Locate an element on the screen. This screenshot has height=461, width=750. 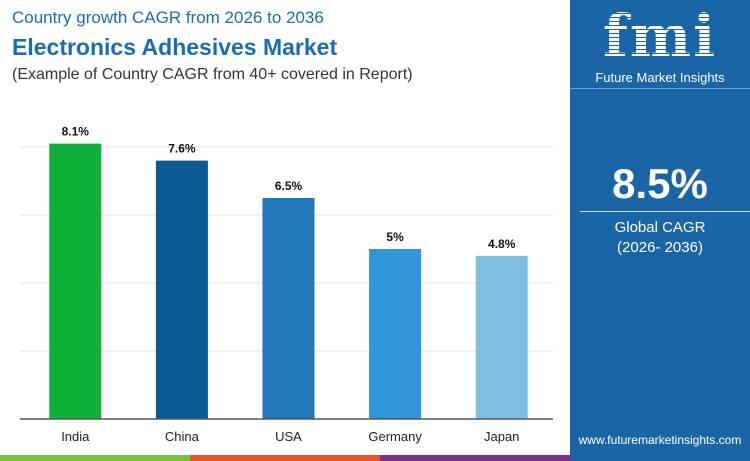
website-link: www.futuremarketinsights.com is located at coordinates (660, 440).